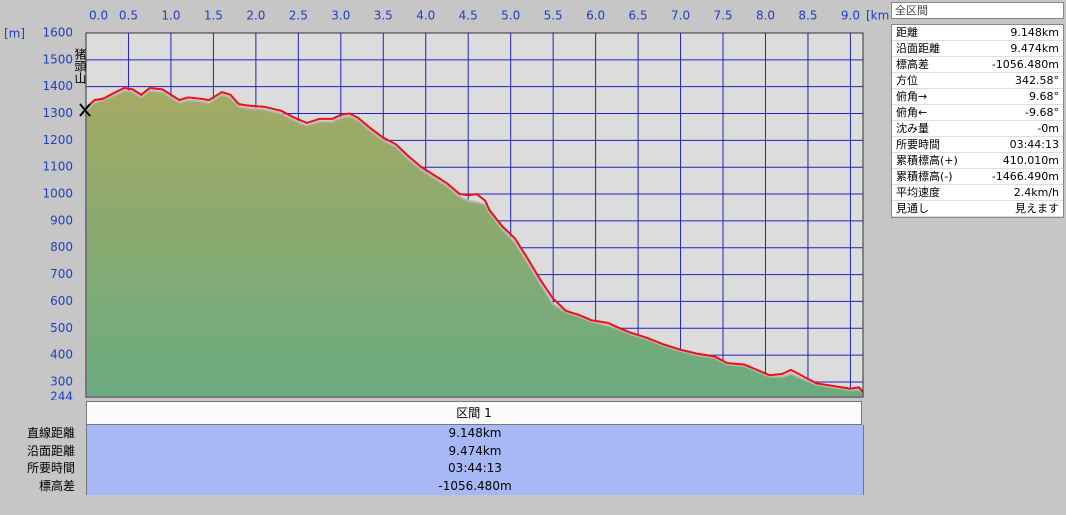 The height and width of the screenshot is (515, 1066). What do you see at coordinates (977, 145) in the screenshot?
I see `panel-row: 所要時間 03:44:13` at bounding box center [977, 145].